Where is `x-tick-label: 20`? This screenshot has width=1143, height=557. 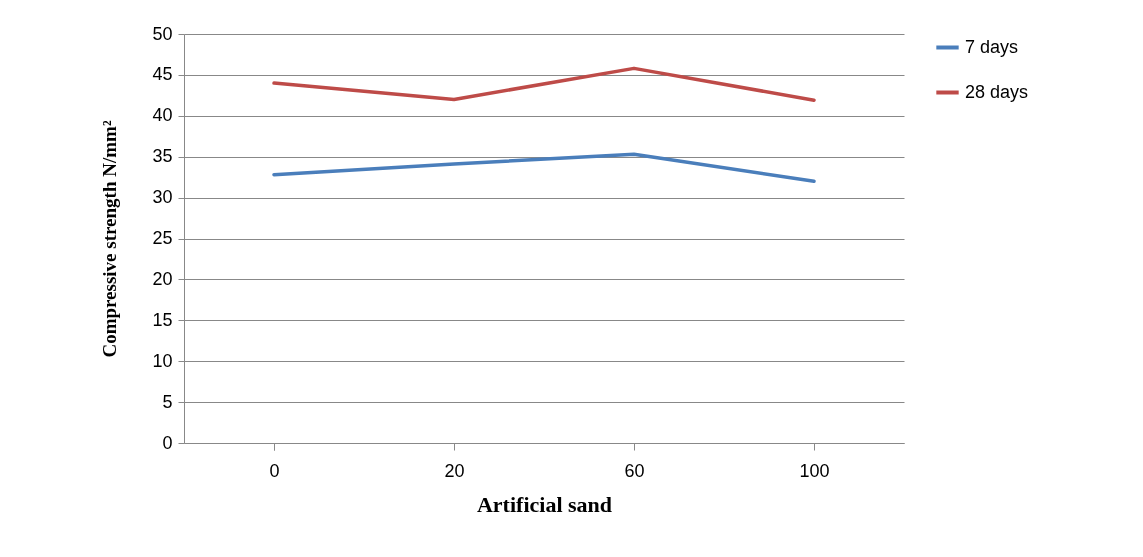
x-tick-label: 20 is located at coordinates (454, 470).